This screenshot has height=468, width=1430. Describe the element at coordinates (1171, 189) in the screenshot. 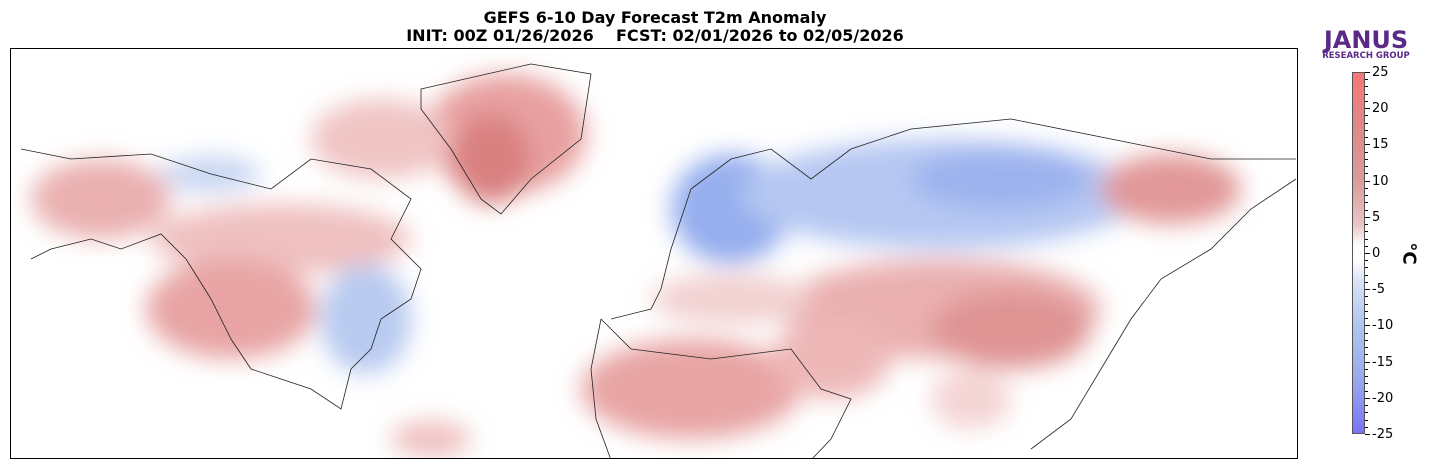

I see `eastern-siberia-anomaly` at that location.